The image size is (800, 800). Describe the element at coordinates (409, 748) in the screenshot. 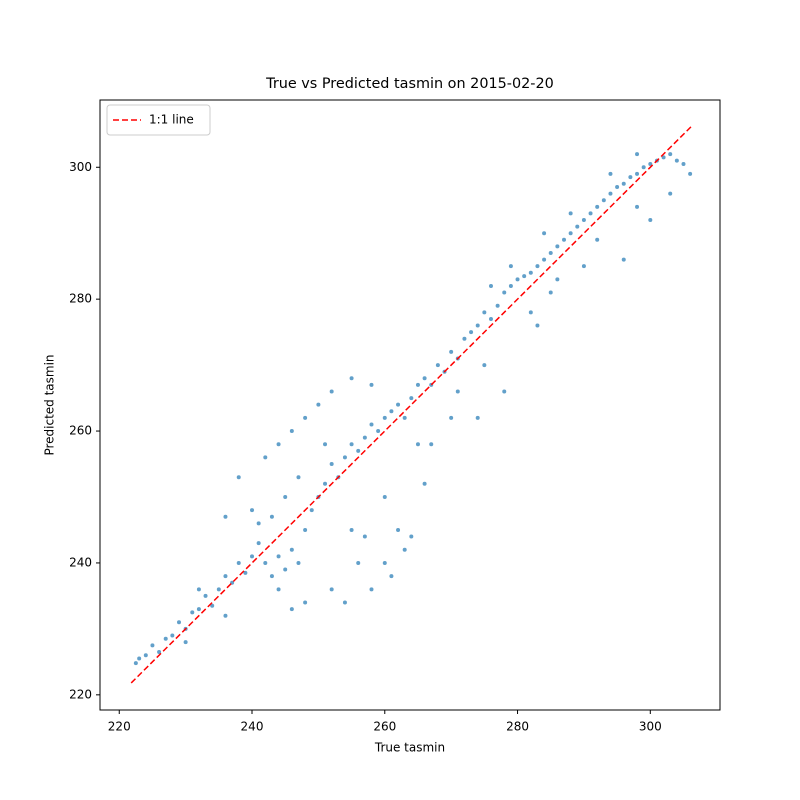

I see `x-axis-label: True tasmin` at that location.